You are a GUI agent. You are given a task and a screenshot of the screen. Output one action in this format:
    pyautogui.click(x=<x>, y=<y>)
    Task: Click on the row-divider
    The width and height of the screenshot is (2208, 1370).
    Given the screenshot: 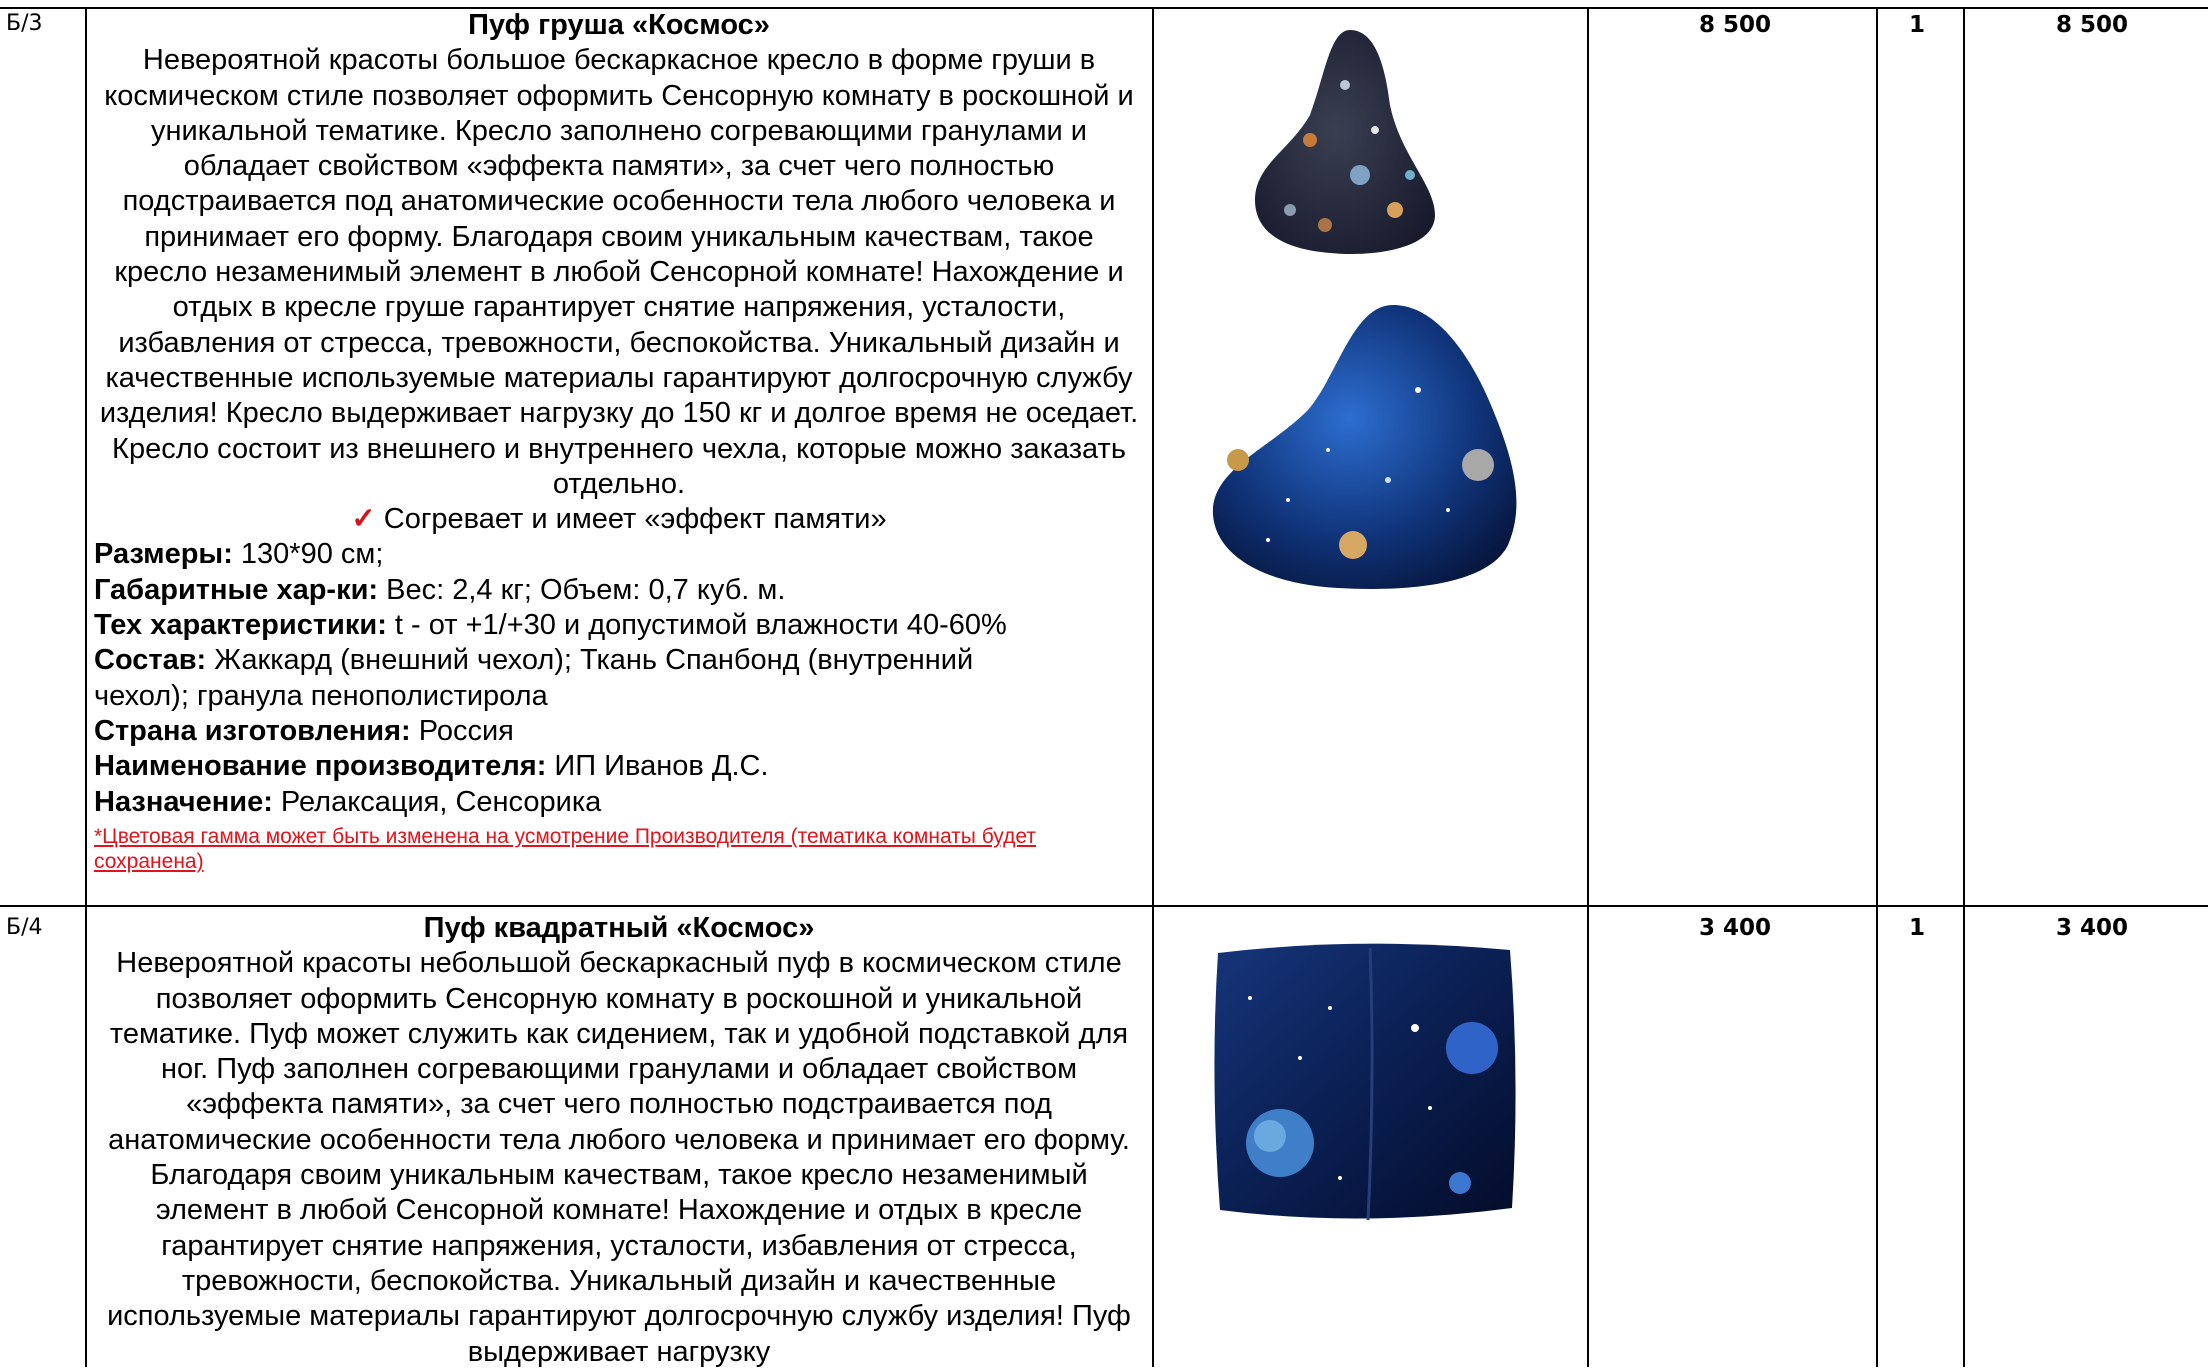 What is the action you would take?
    pyautogui.click(x=1104, y=906)
    